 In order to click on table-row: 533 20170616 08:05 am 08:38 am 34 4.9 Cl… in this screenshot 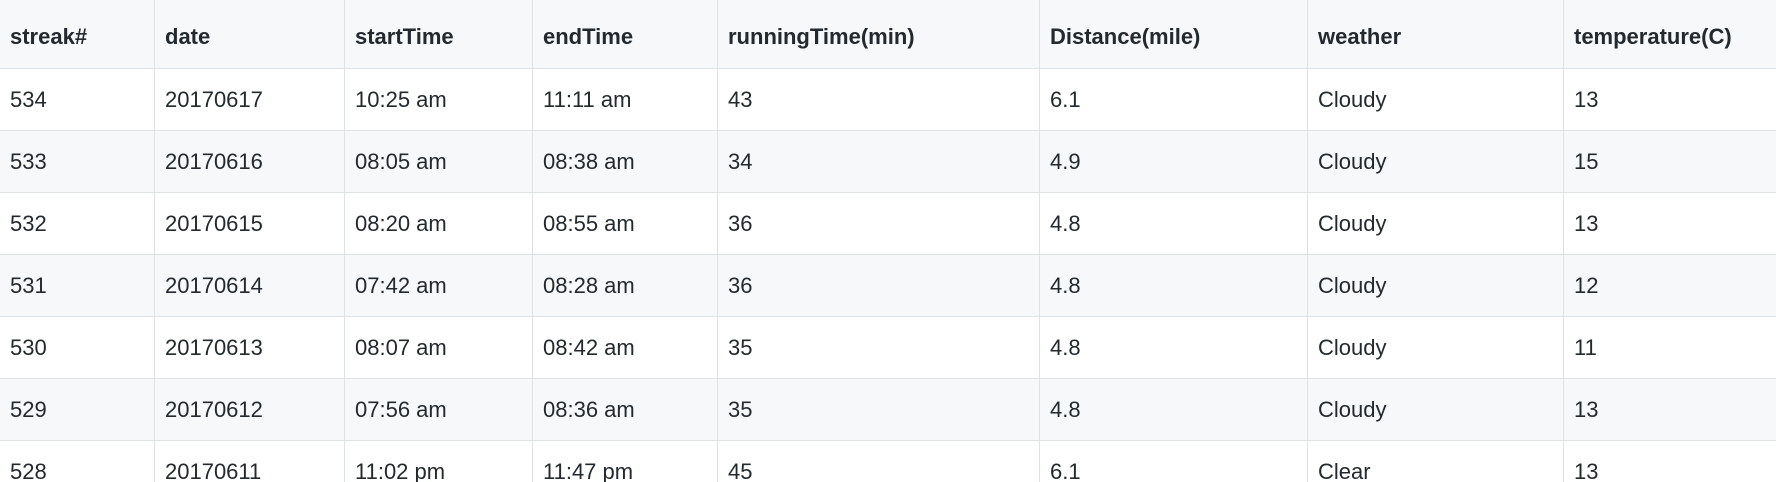, I will do `click(888, 161)`.